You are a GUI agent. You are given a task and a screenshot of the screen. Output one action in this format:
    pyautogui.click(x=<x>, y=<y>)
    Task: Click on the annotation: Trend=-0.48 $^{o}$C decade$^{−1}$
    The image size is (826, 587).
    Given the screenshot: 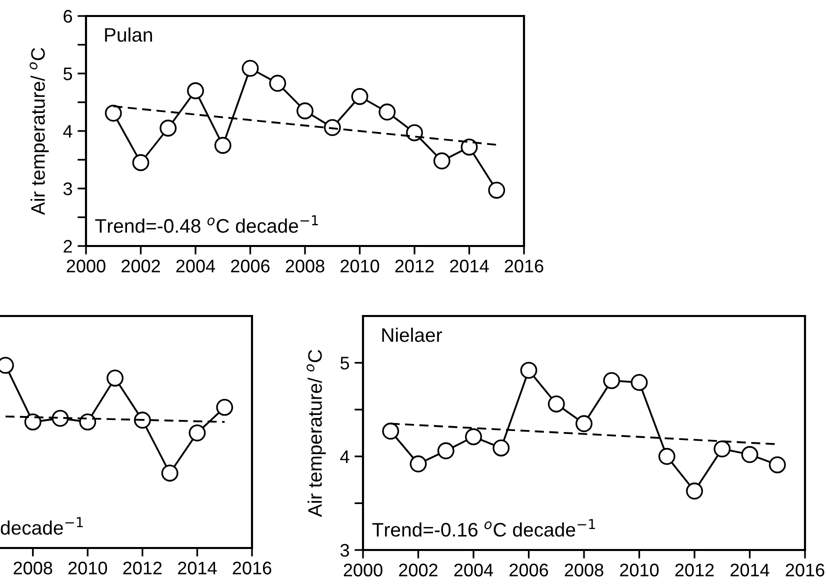 What is the action you would take?
    pyautogui.click(x=206, y=224)
    